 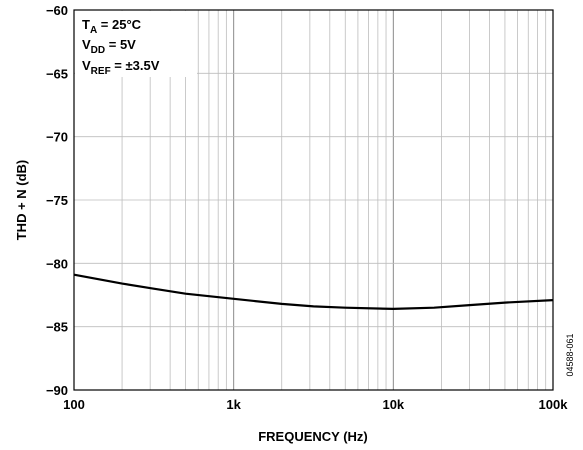 I want to click on x-tick-labels: 100 1k 10k 100k, so click(x=315, y=404).